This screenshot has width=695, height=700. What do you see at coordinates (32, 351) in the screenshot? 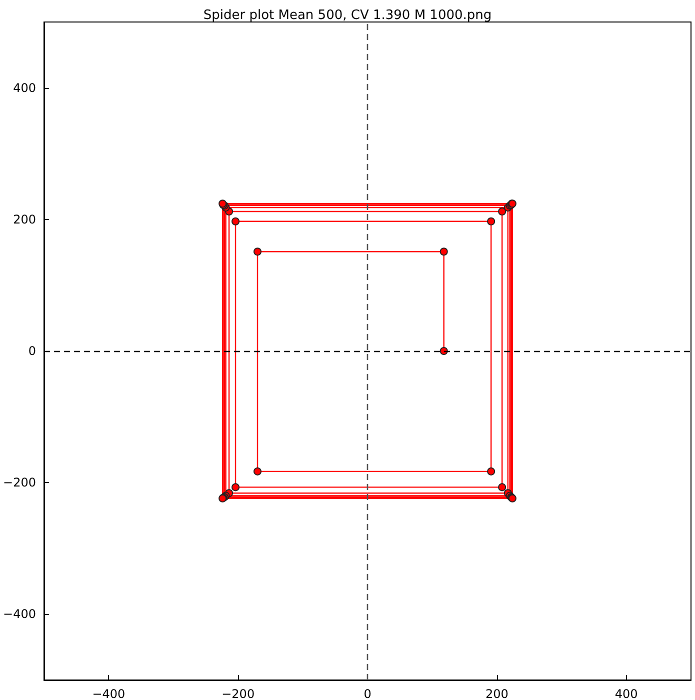
I see `y-tick-label: 0` at bounding box center [32, 351].